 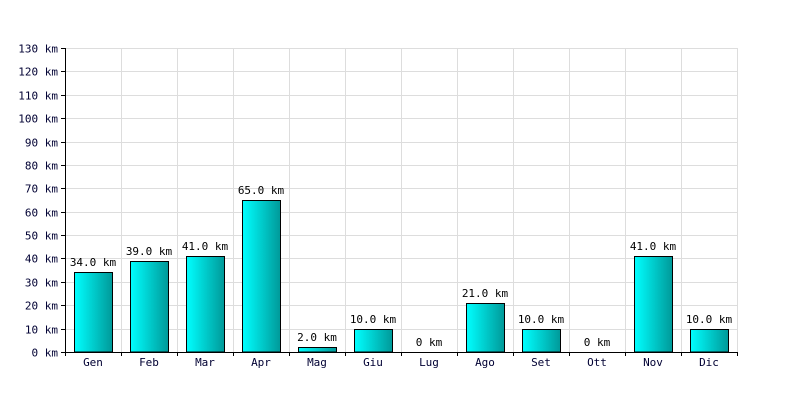 What do you see at coordinates (38, 72) in the screenshot?
I see `y-tick-label: 120 km` at bounding box center [38, 72].